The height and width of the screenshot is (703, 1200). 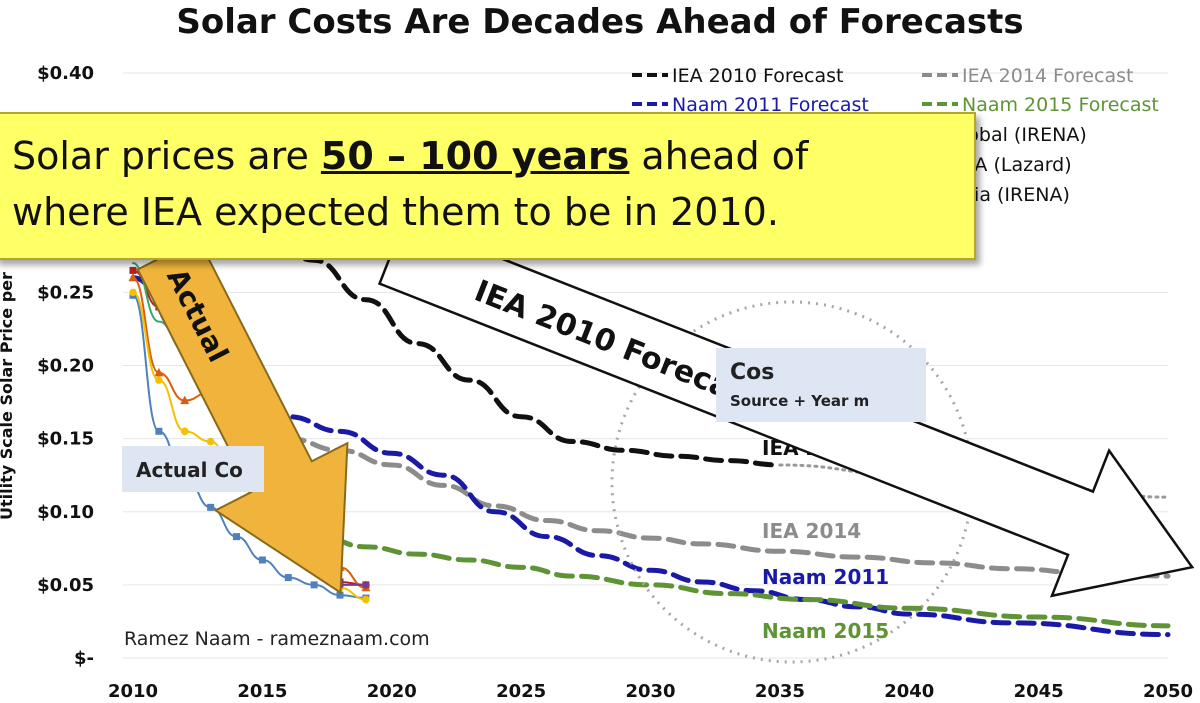 I want to click on legend-entry: IEA 2014 Forecast, so click(x=1027, y=76).